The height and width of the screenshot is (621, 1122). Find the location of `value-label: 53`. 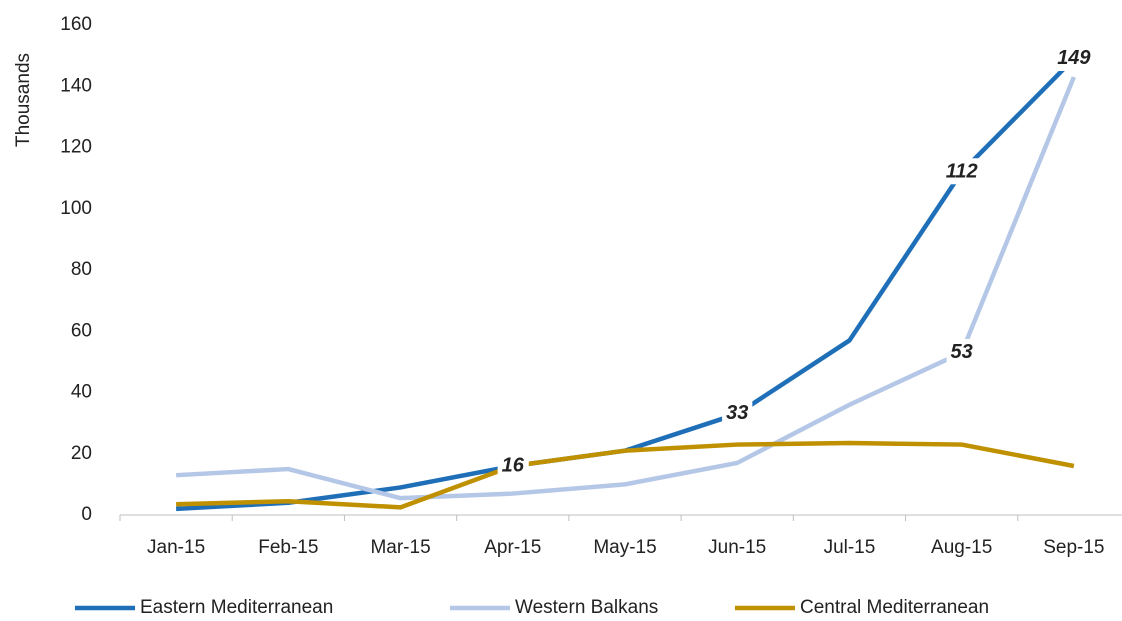

value-label: 53 is located at coordinates (962, 352).